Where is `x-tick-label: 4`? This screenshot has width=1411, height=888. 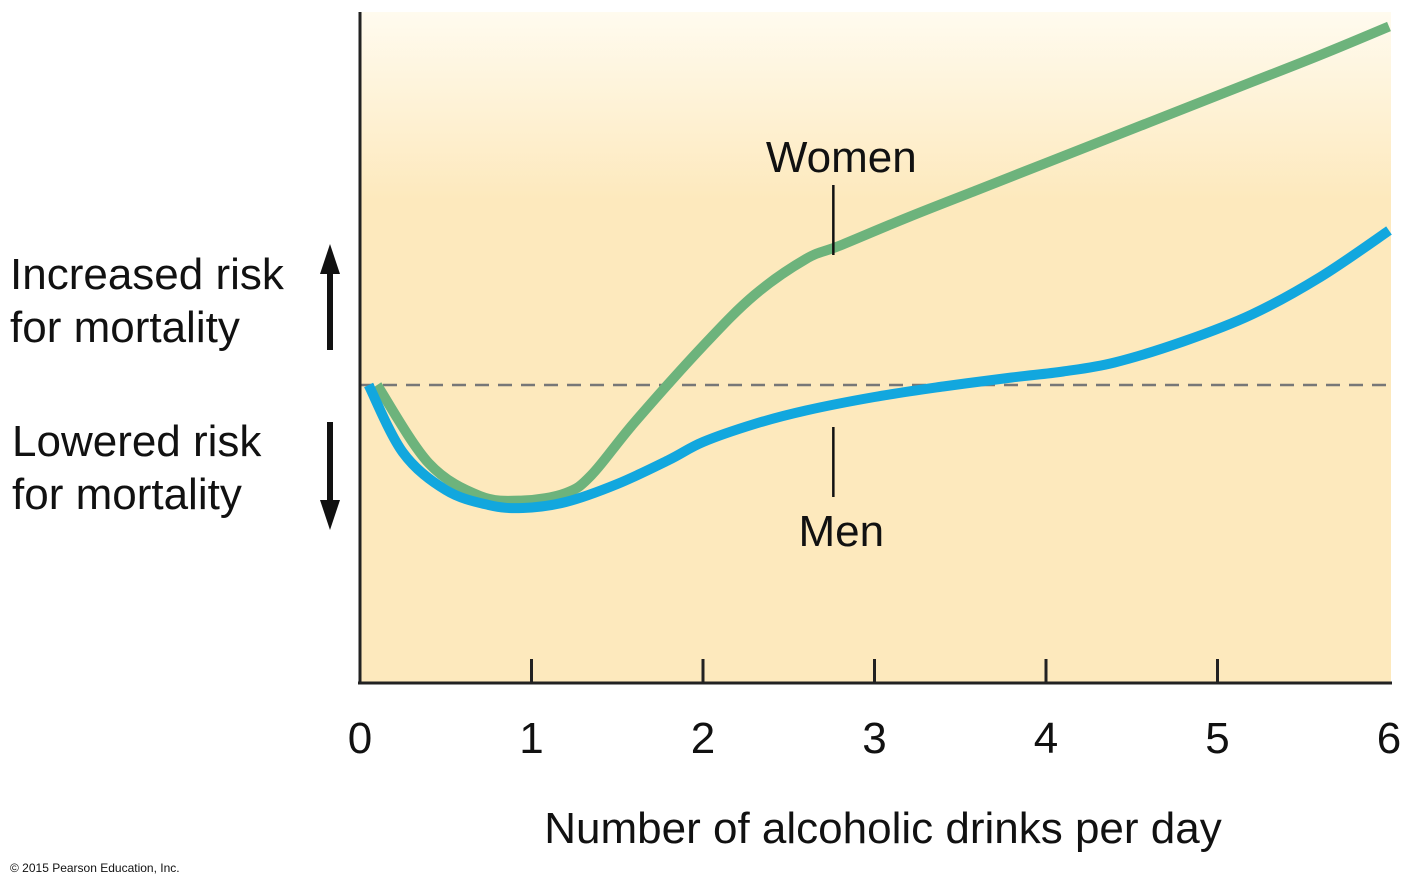 x-tick-label: 4 is located at coordinates (1046, 738).